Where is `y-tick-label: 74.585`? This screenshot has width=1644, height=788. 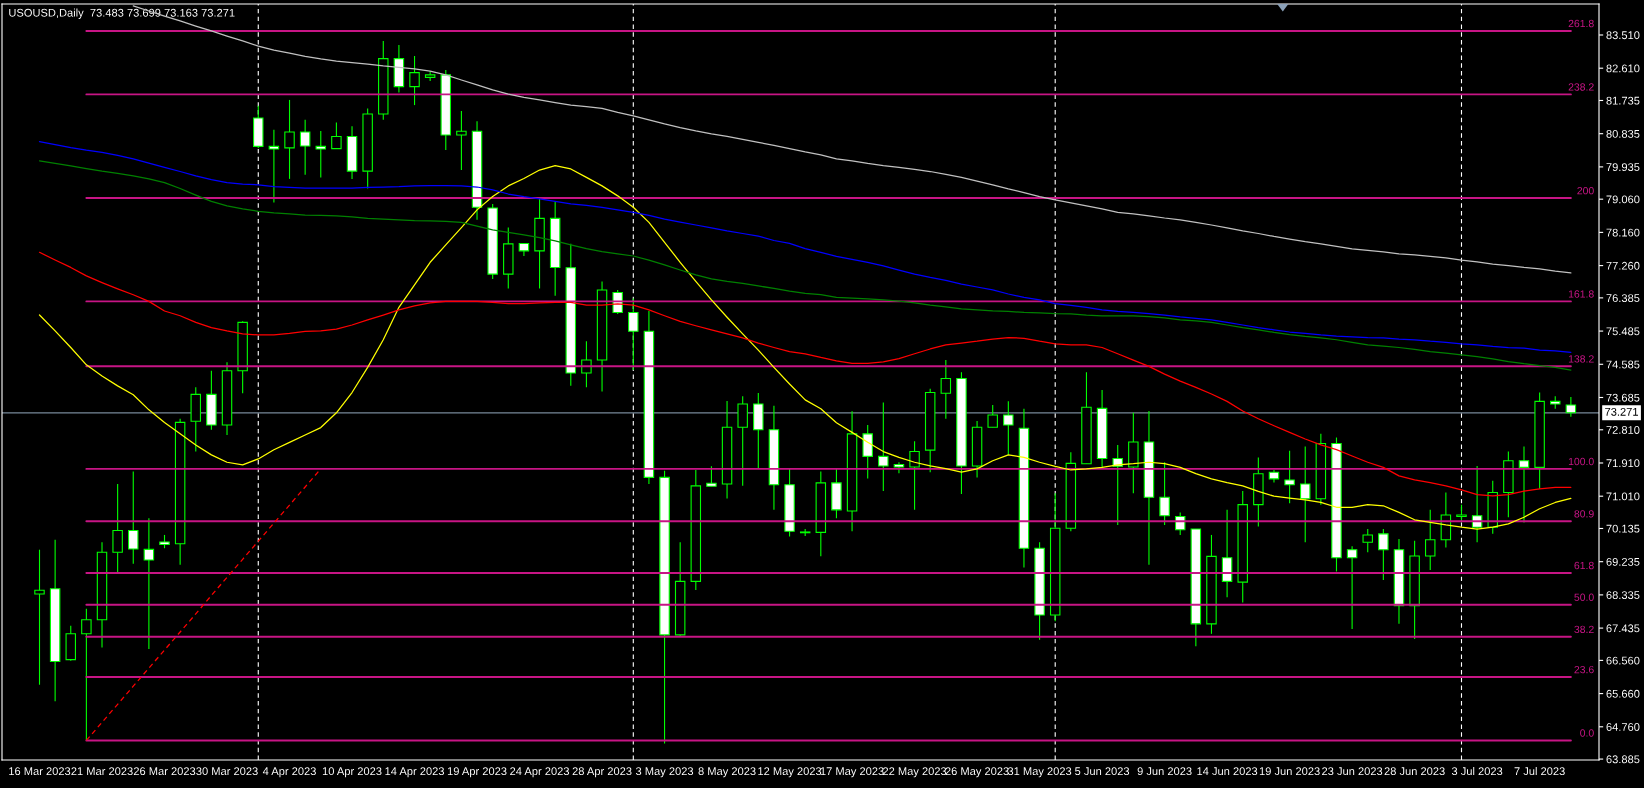 y-tick-label: 74.585 is located at coordinates (1623, 364).